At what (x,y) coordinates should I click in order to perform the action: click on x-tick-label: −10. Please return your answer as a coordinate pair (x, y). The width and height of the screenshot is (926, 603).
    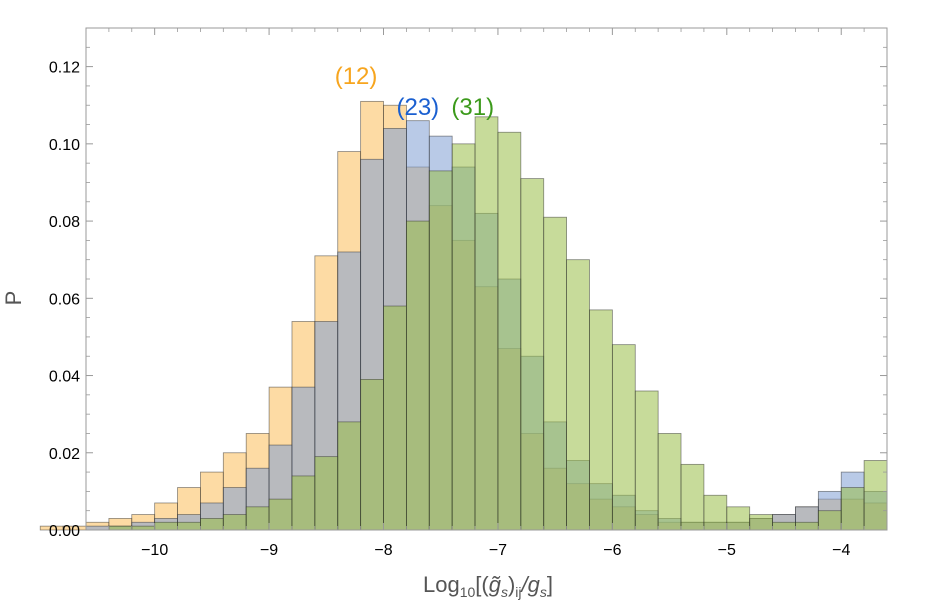
    Looking at the image, I should click on (154, 550).